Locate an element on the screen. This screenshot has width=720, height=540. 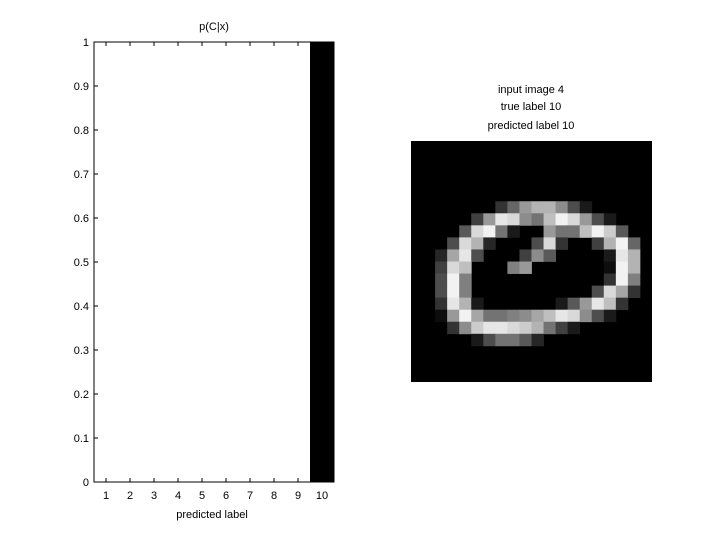
xtick-label: 7 is located at coordinates (250, 496).